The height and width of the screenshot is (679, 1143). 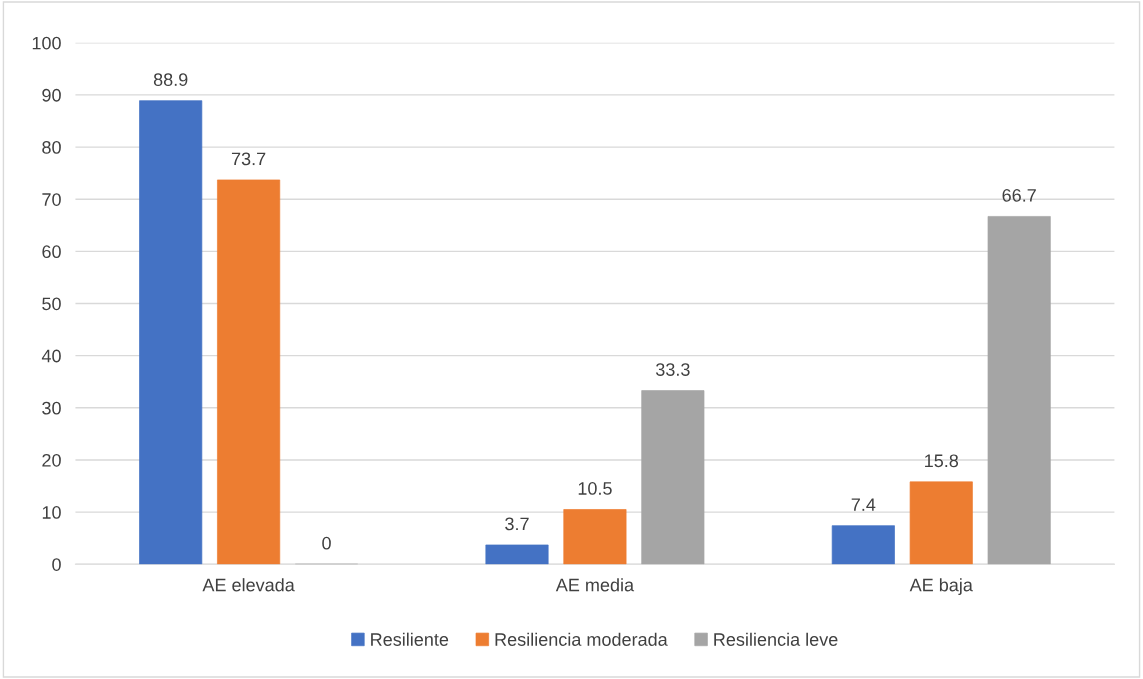 What do you see at coordinates (51, 252) in the screenshot?
I see `y-tick-label: 60` at bounding box center [51, 252].